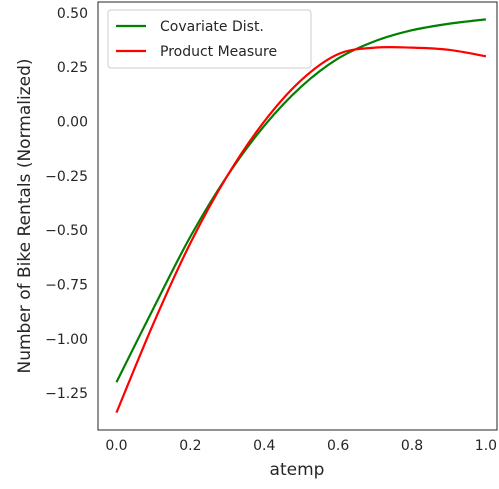 The image size is (499, 489). Describe the element at coordinates (212, 27) in the screenshot. I see `legend-label: Covariate Dist.` at that location.